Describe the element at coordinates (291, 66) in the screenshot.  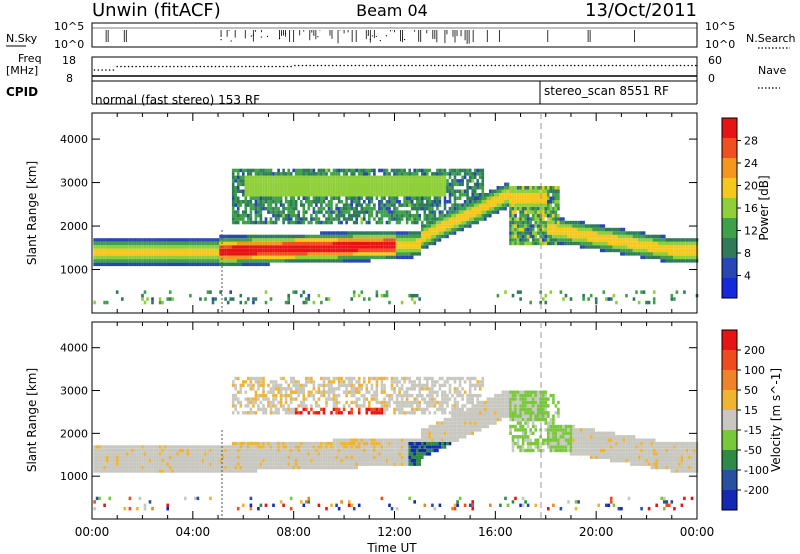
I see `nave-dot` at that location.